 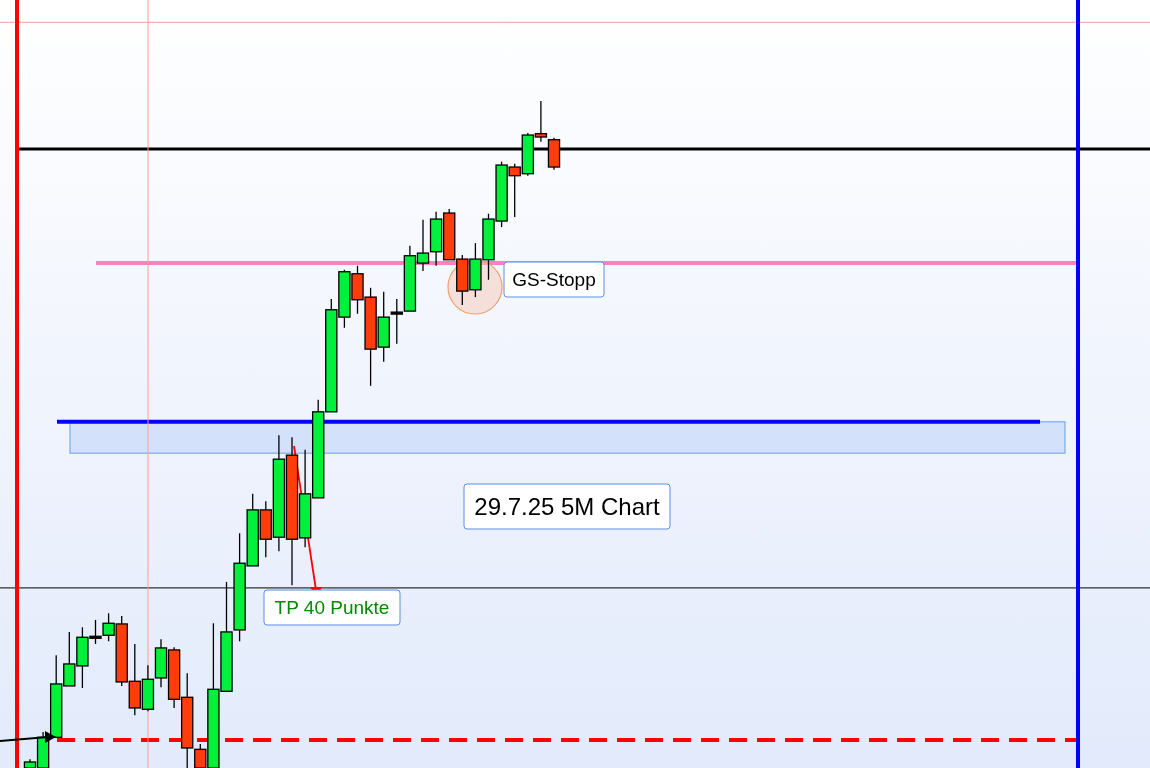 I want to click on annotation: 29.7.25 5M Chart, so click(x=567, y=507).